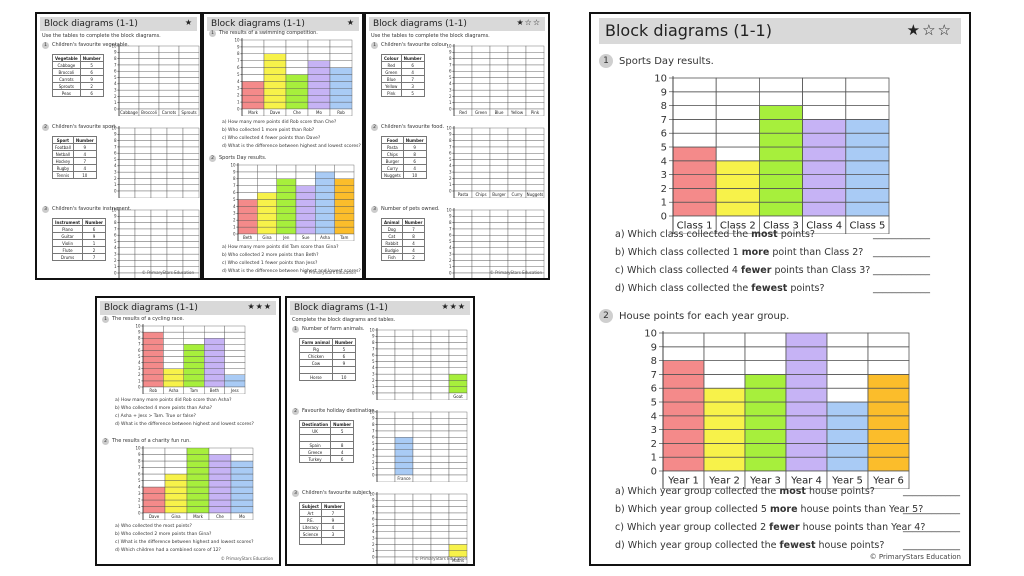  I want to click on y-tick-label: 7, so click(115, 64).